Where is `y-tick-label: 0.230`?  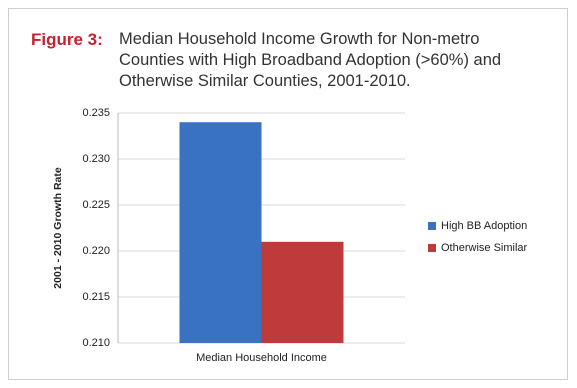 y-tick-label: 0.230 is located at coordinates (96, 159).